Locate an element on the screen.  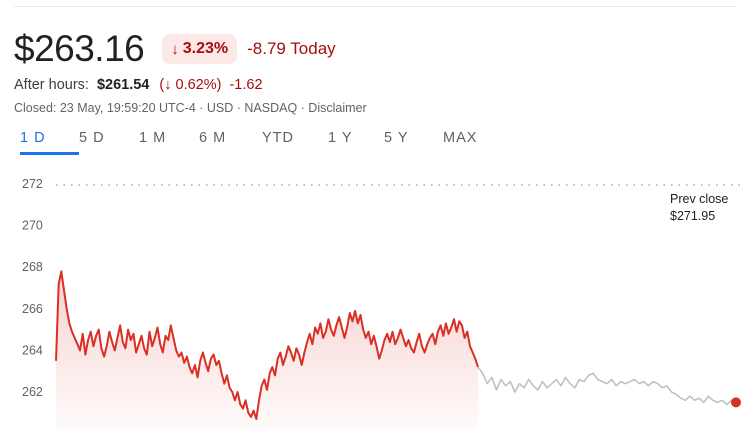
tab-ytd: YTD is located at coordinates (278, 138).